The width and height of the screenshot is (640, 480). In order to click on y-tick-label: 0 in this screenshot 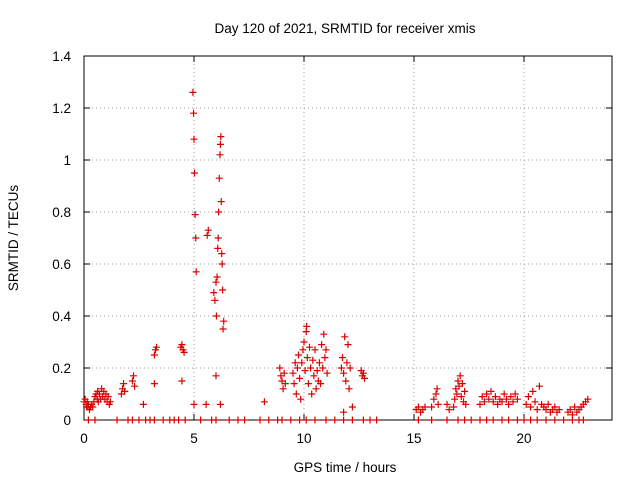, I will do `click(67, 420)`.